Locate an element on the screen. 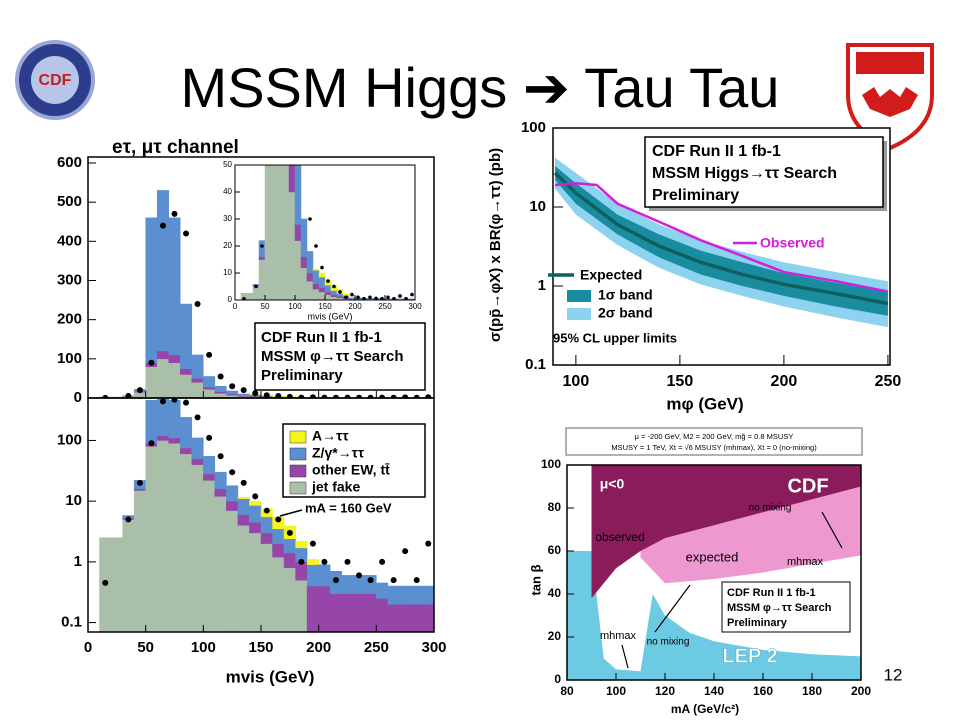 The width and height of the screenshot is (960, 720). y-tick-label: 100 is located at coordinates (551, 464).